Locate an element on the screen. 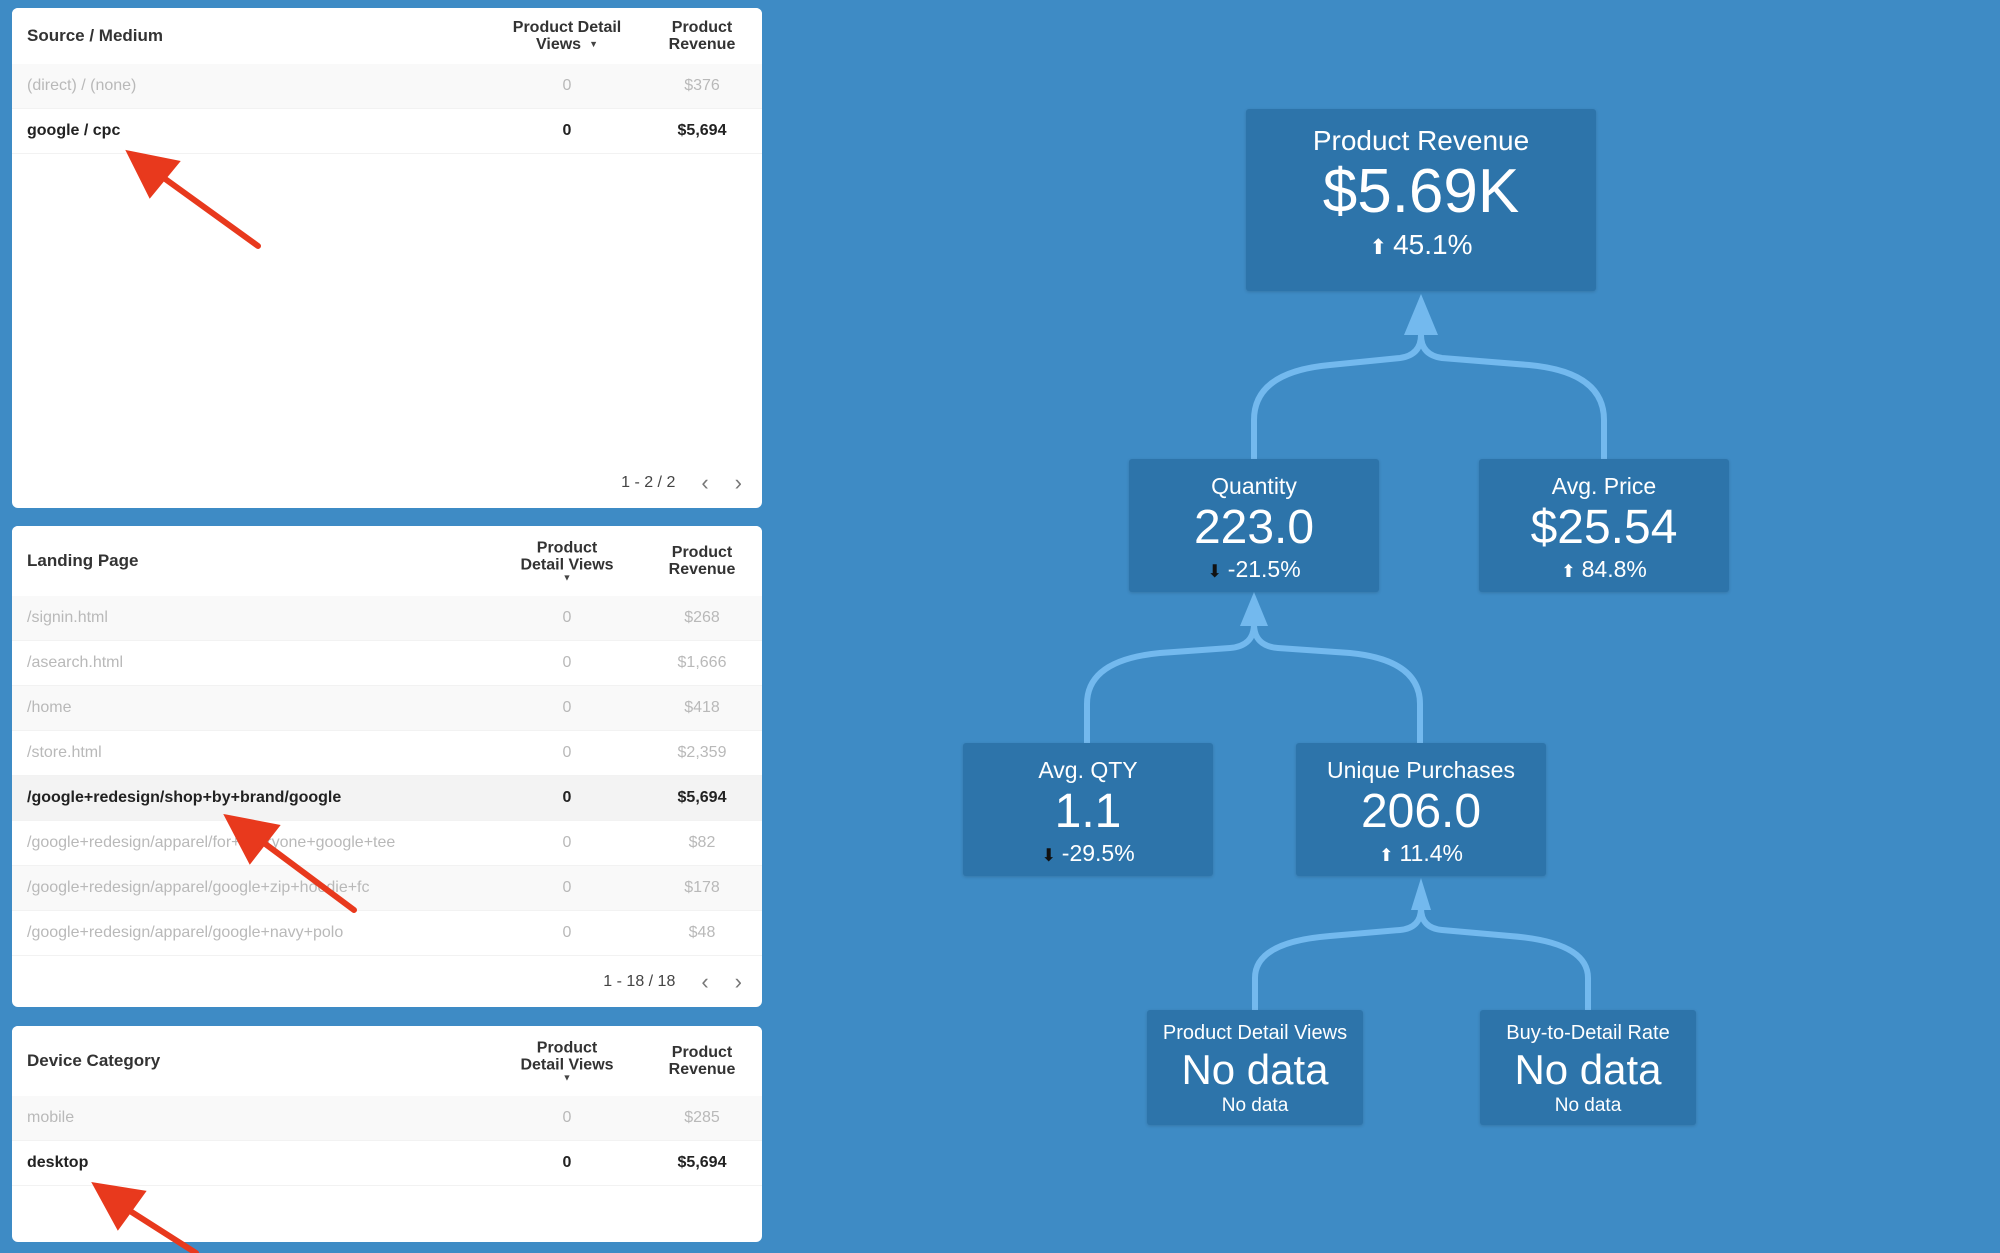 Image resolution: width=2000 pixels, height=1253 pixels. row-dimension: mobile is located at coordinates (51, 1117).